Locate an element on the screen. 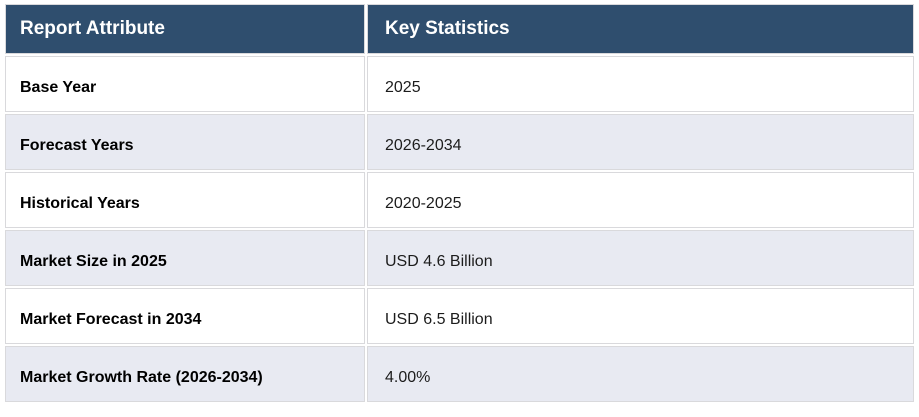 The width and height of the screenshot is (919, 417). table-row: Market Forecast in 2034 USD 6.5 Billion is located at coordinates (459, 316).